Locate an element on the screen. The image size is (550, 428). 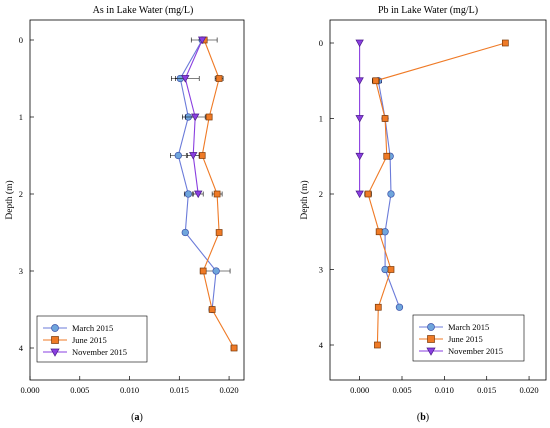
legend-label-march-b: March 2015 is located at coordinates (468, 327).